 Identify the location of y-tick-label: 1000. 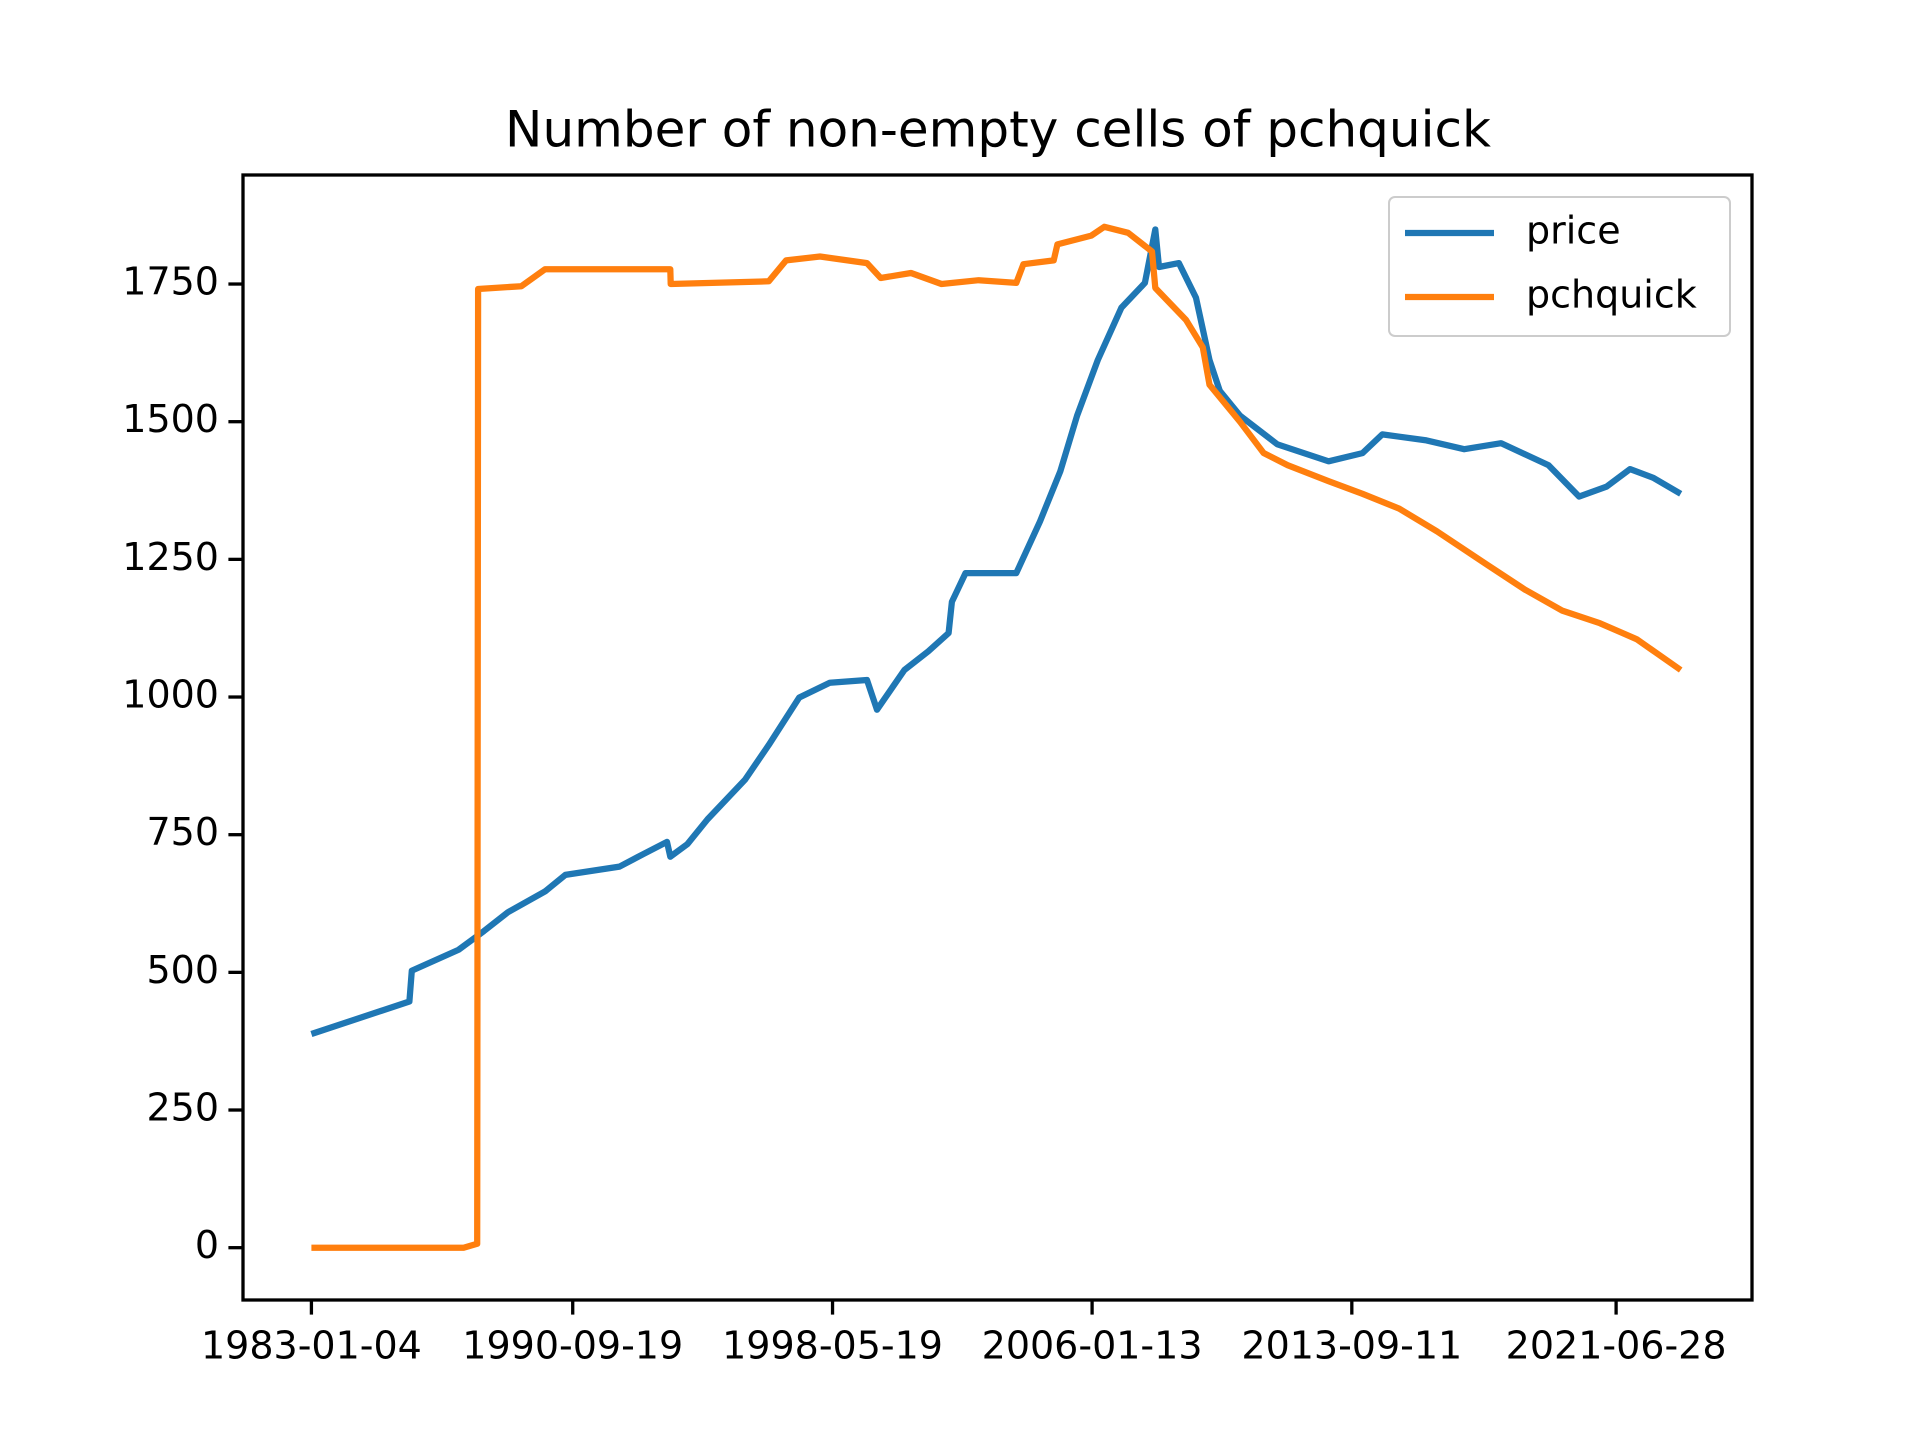
(170, 695).